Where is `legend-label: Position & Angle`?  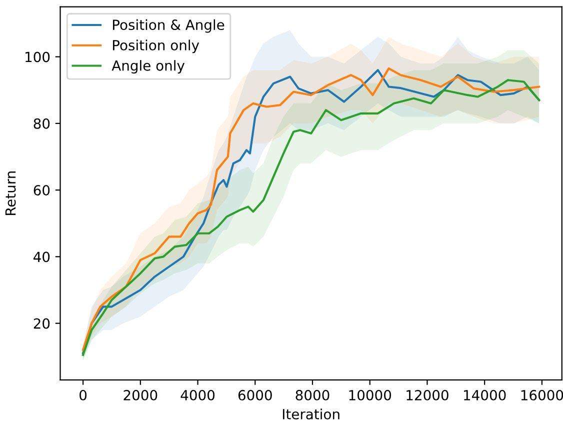
legend-label: Position & Angle is located at coordinates (168, 26).